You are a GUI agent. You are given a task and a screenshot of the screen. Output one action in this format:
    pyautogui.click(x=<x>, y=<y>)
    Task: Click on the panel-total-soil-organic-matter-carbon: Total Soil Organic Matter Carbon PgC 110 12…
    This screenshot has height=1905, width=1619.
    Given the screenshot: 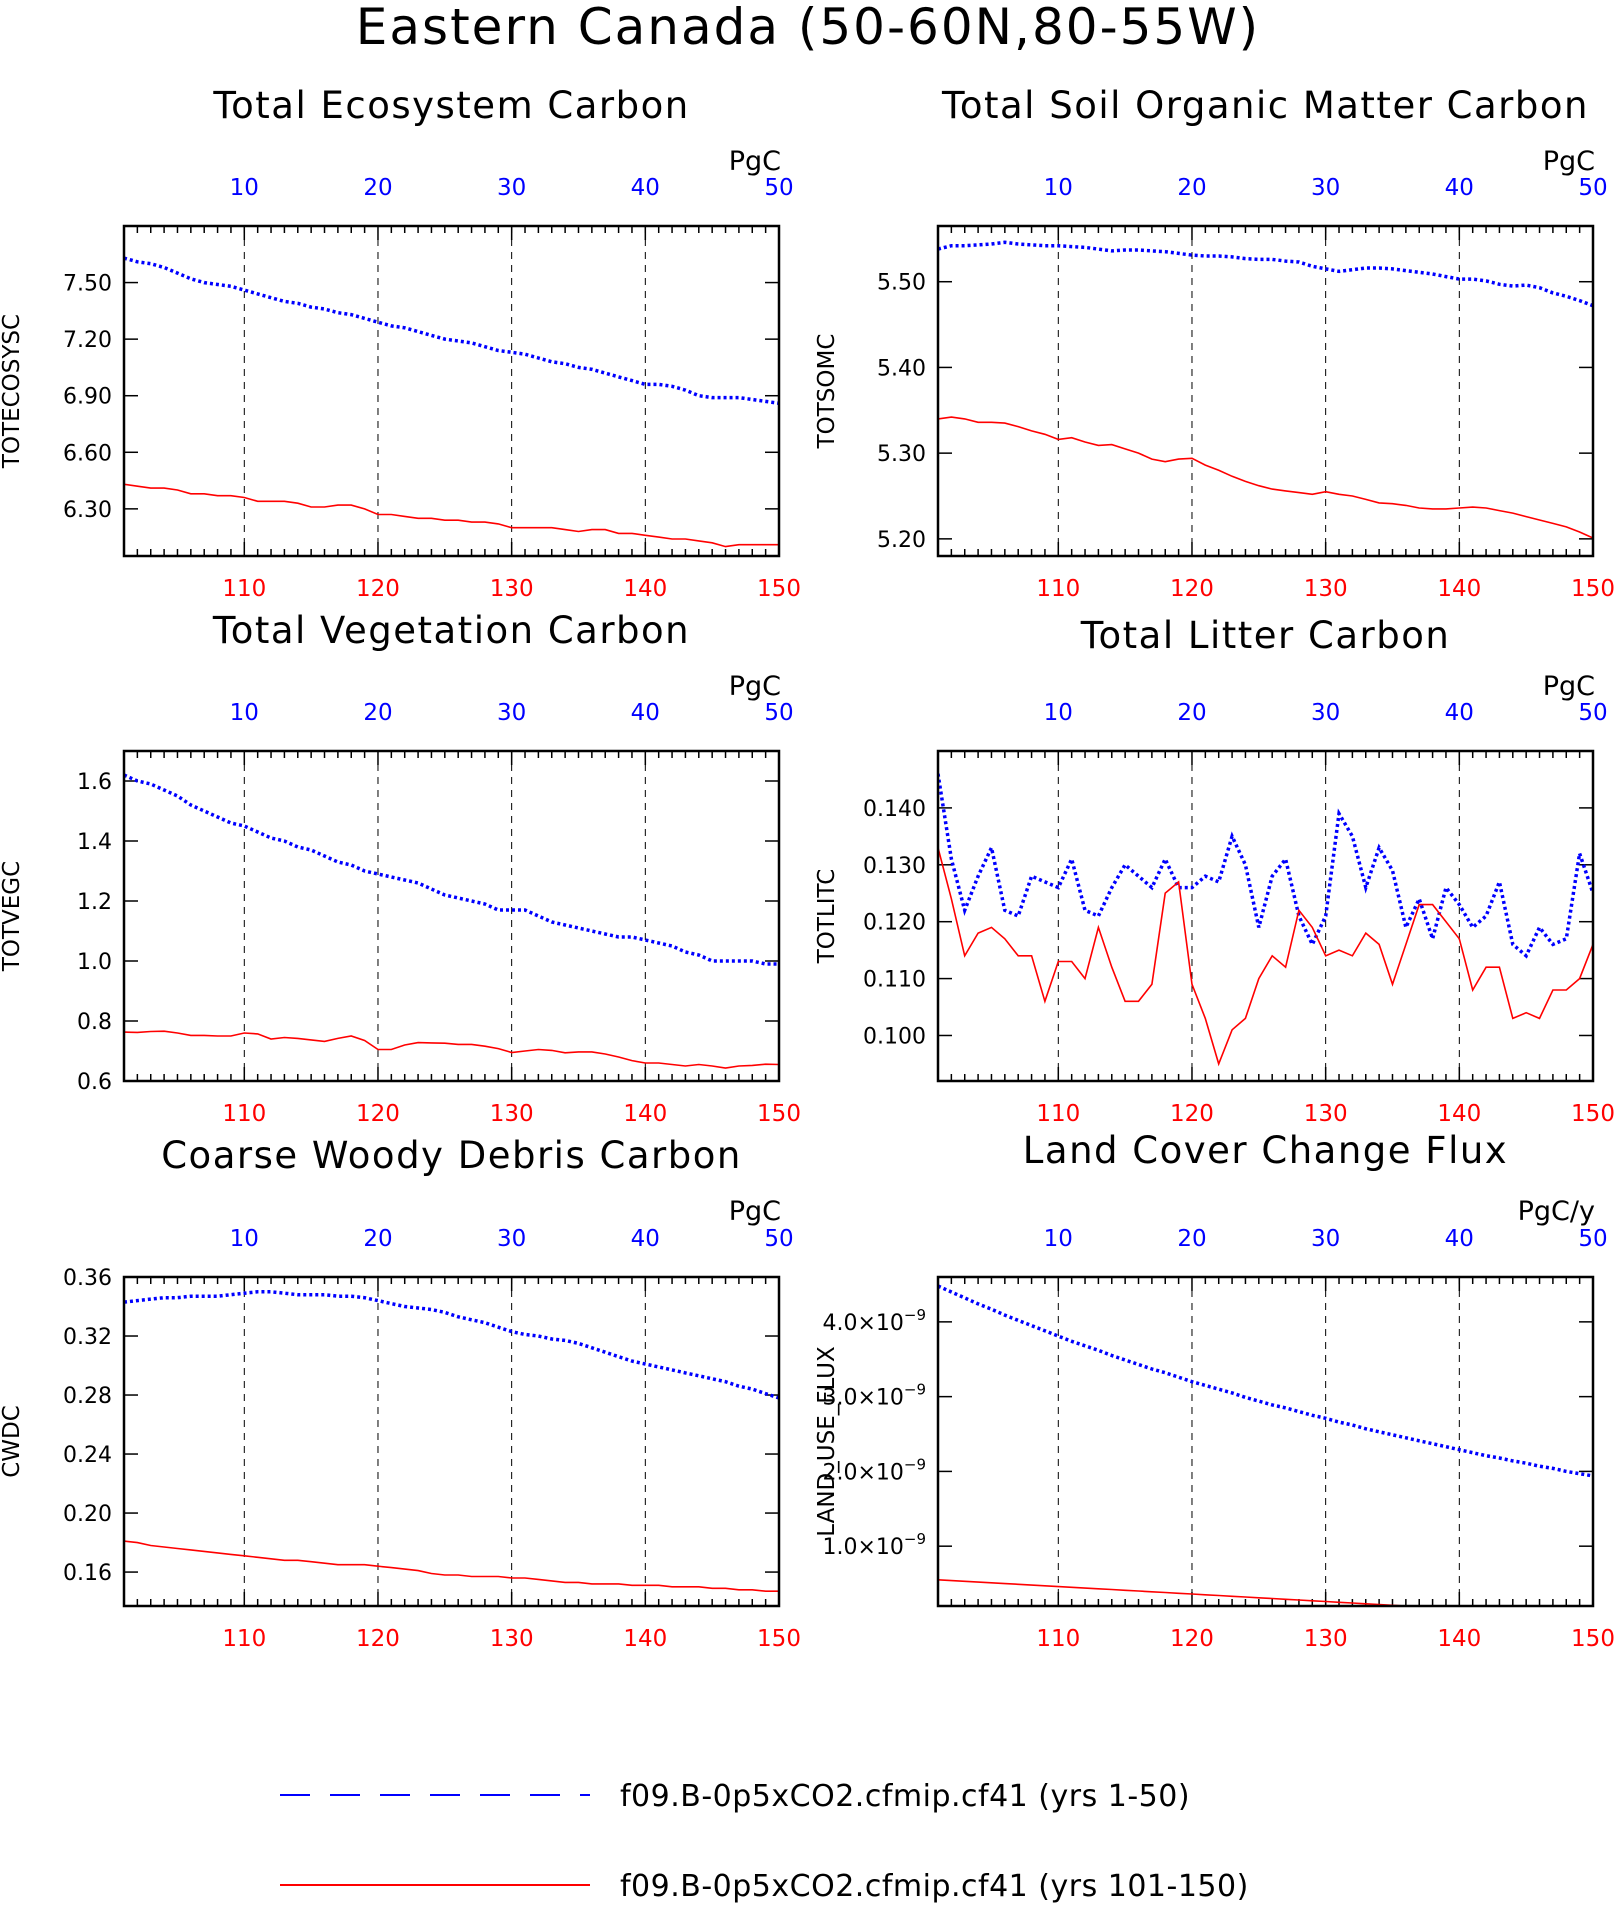 What is the action you would take?
    pyautogui.click(x=1214, y=343)
    